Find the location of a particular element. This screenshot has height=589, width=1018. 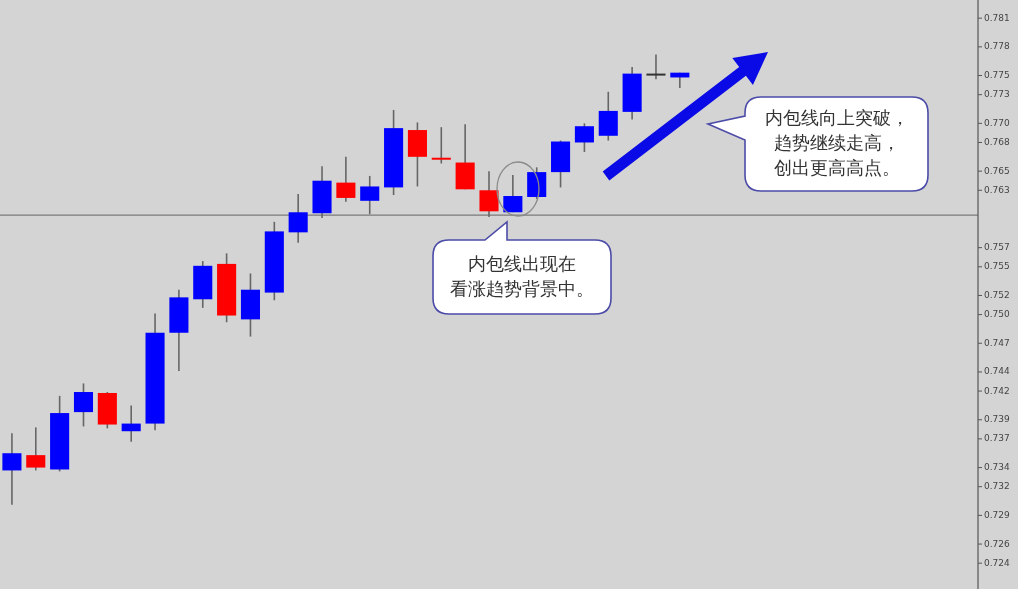

annotation: 内包线出现在看涨趋势背景中。 is located at coordinates (522, 275).